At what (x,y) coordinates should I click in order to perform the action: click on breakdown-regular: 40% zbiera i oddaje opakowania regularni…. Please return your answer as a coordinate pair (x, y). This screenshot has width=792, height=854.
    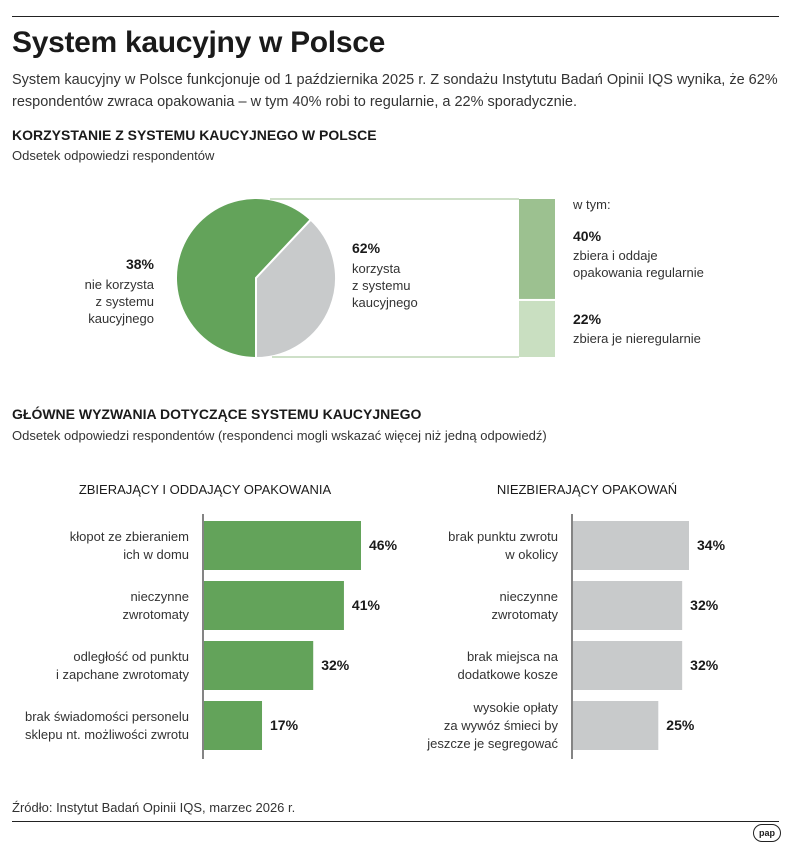
    Looking at the image, I should click on (673, 254).